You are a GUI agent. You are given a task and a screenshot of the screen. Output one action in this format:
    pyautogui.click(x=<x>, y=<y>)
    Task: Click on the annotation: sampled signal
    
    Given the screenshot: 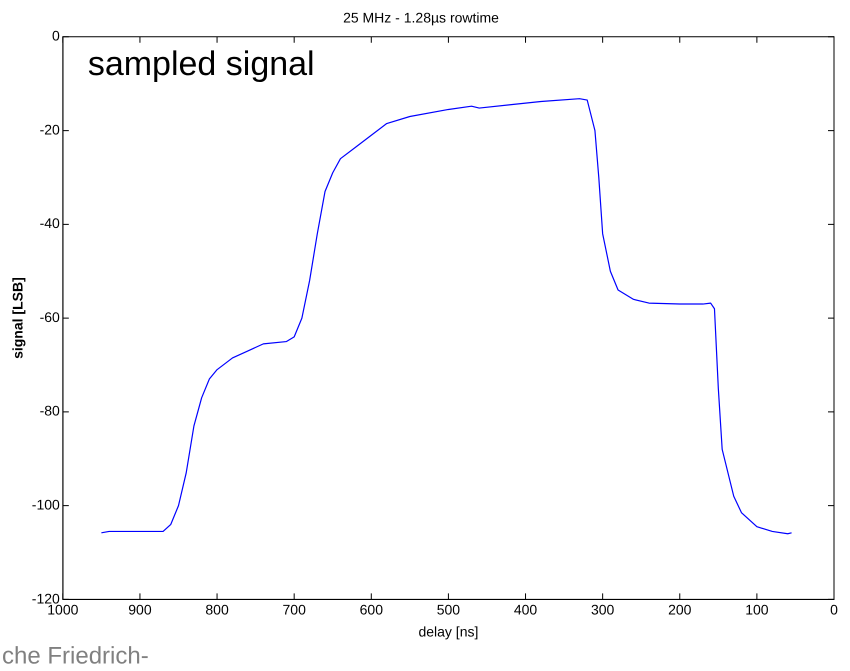 What is the action you would take?
    pyautogui.click(x=201, y=64)
    